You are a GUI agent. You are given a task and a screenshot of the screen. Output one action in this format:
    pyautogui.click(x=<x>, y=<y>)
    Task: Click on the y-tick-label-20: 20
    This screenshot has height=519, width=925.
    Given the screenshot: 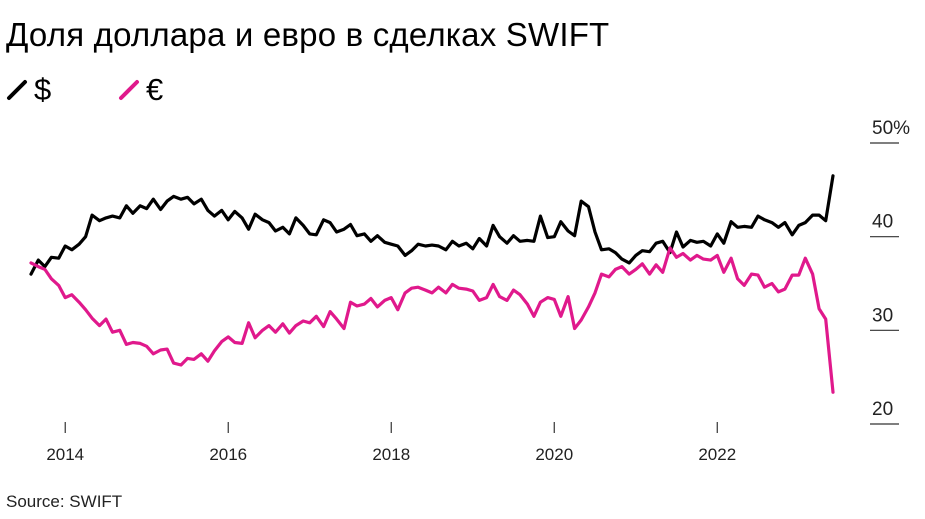 What is the action you would take?
    pyautogui.click(x=882, y=409)
    